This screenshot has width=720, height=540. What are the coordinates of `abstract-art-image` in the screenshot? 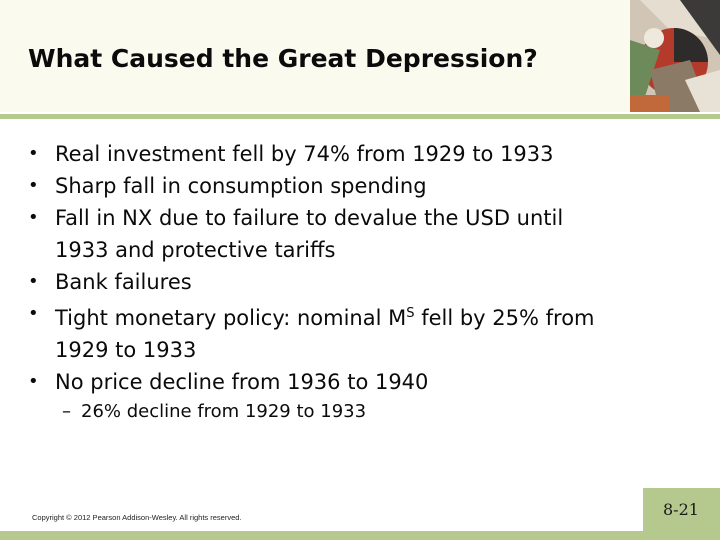 It's located at (675, 56).